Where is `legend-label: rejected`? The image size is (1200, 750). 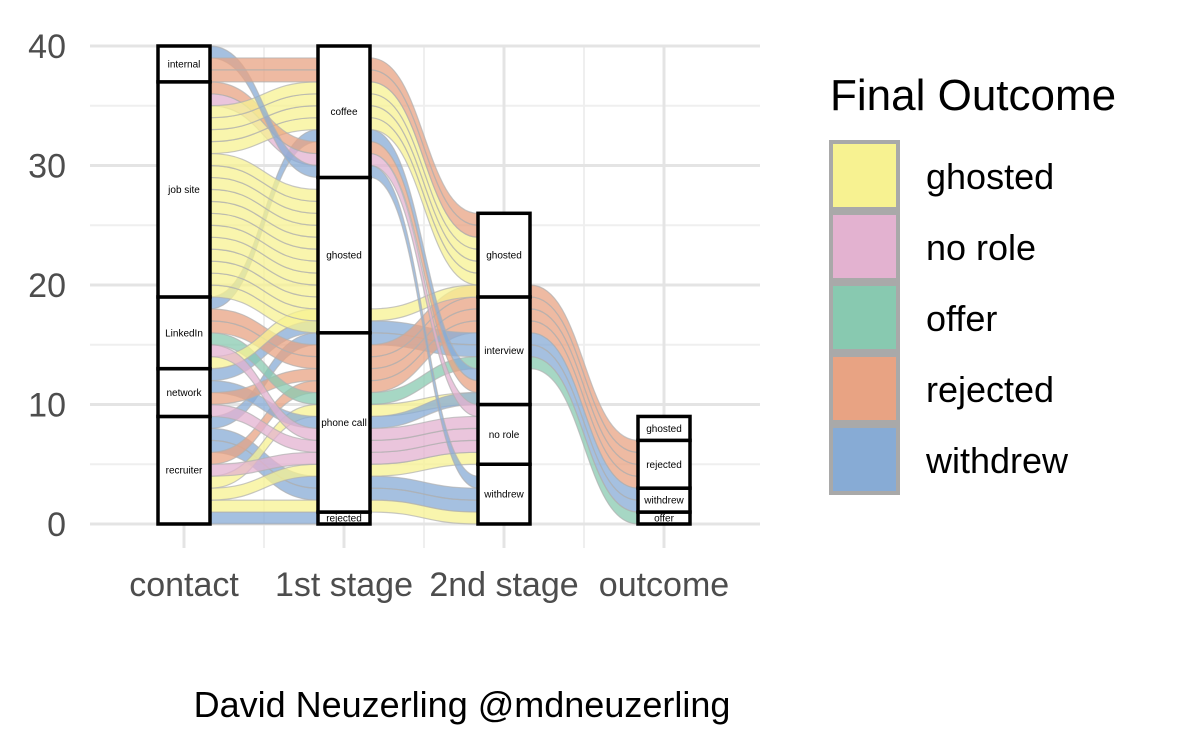
legend-label: rejected is located at coordinates (990, 389).